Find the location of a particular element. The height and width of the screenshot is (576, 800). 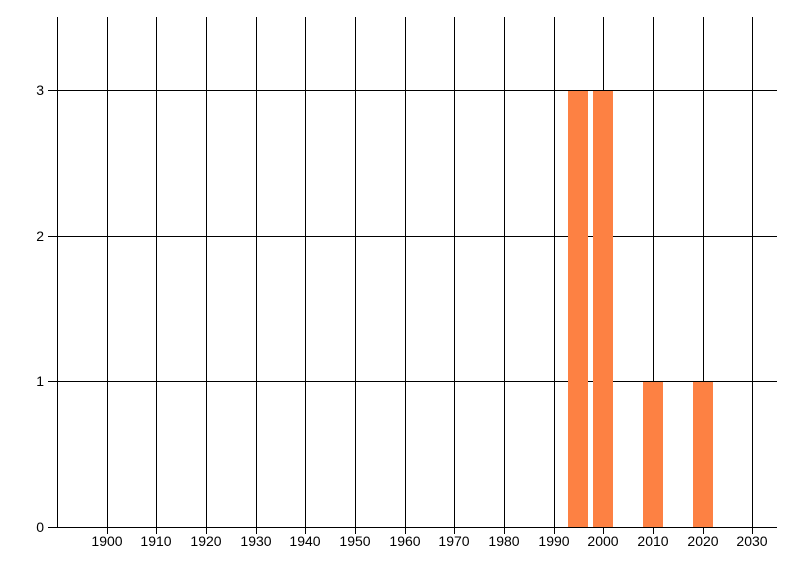

x-tick-label: 1980 is located at coordinates (504, 541).